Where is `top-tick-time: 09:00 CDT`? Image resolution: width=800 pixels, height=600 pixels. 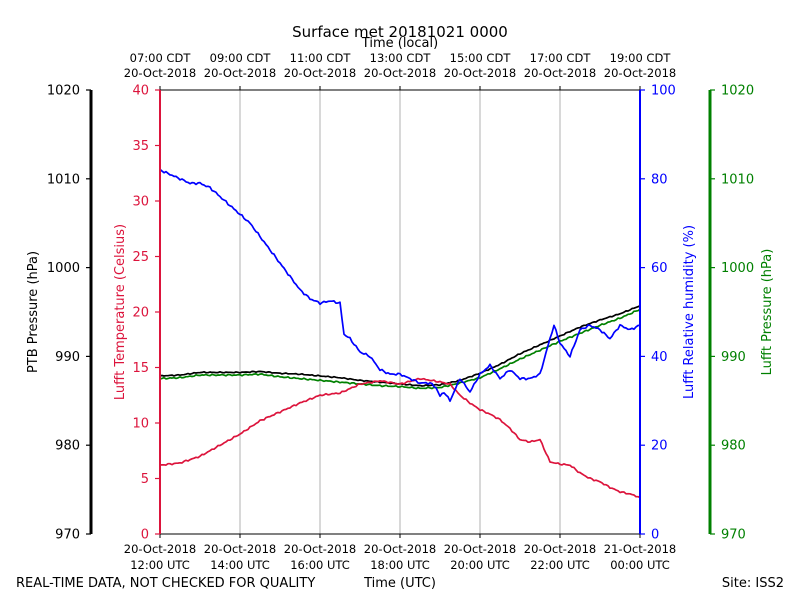 top-tick-time: 09:00 CDT is located at coordinates (241, 58).